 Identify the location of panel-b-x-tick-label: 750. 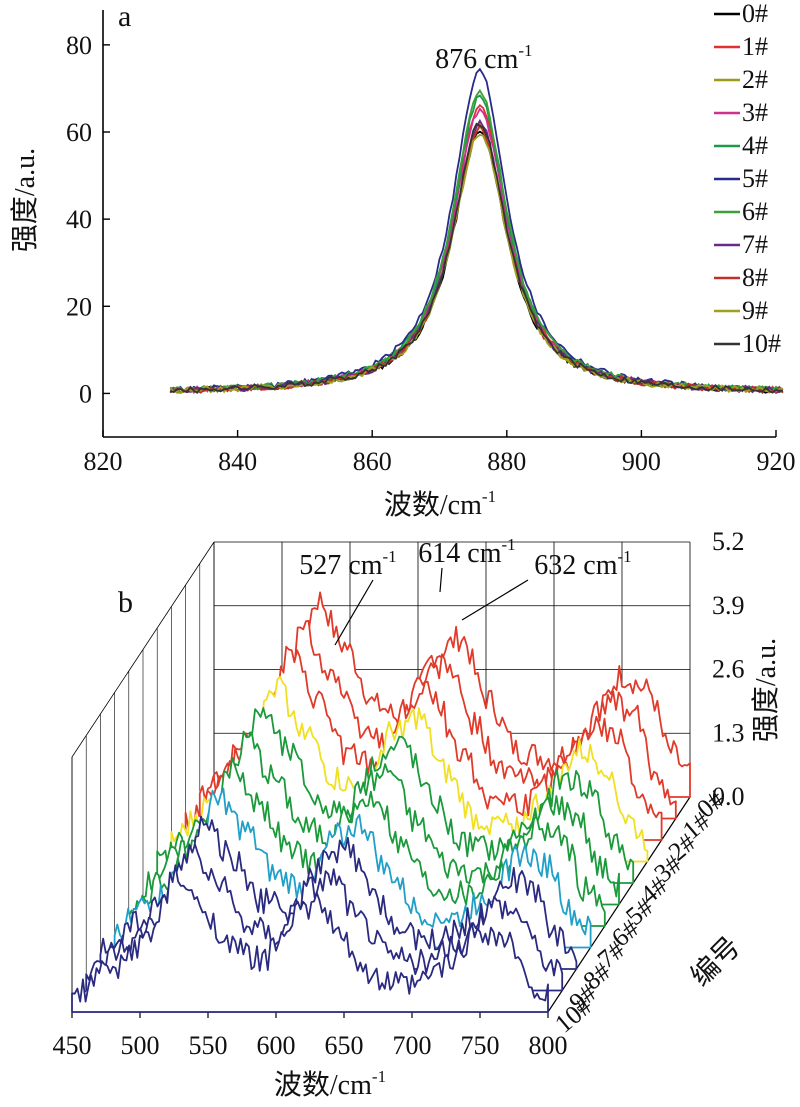
(480, 1045).